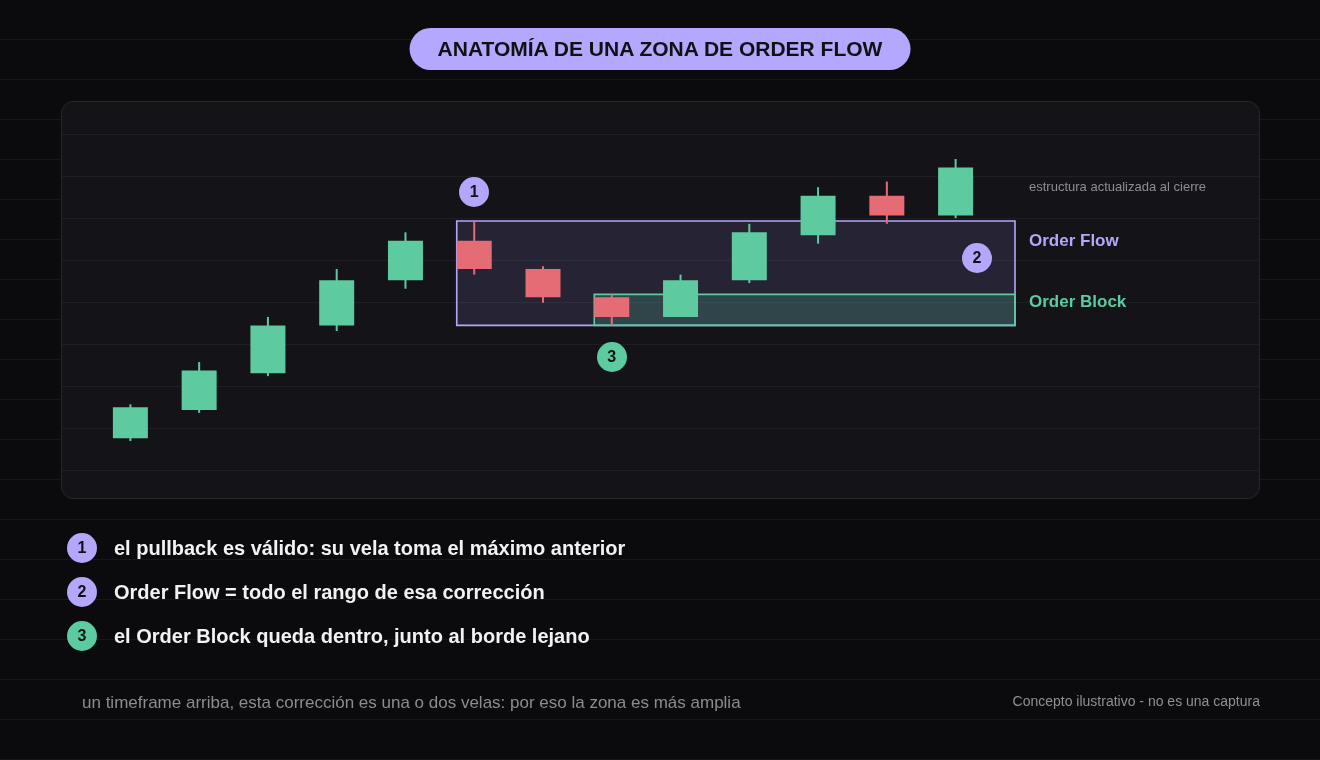  I want to click on band-label: Order Flow, so click(1074, 240).